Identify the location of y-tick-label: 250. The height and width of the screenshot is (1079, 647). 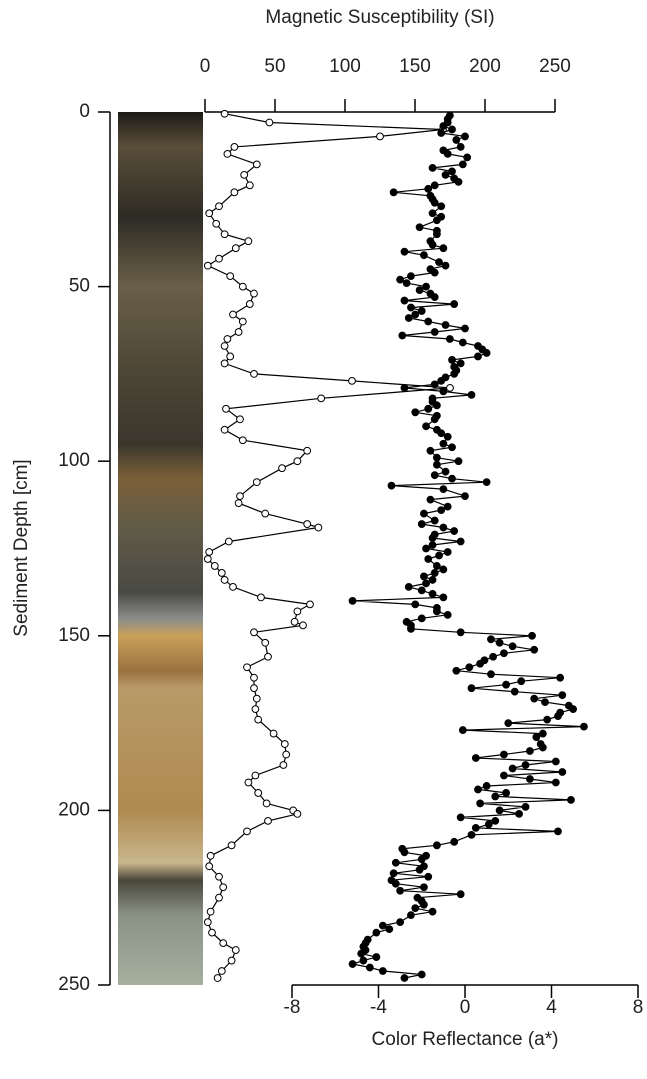
(74, 984).